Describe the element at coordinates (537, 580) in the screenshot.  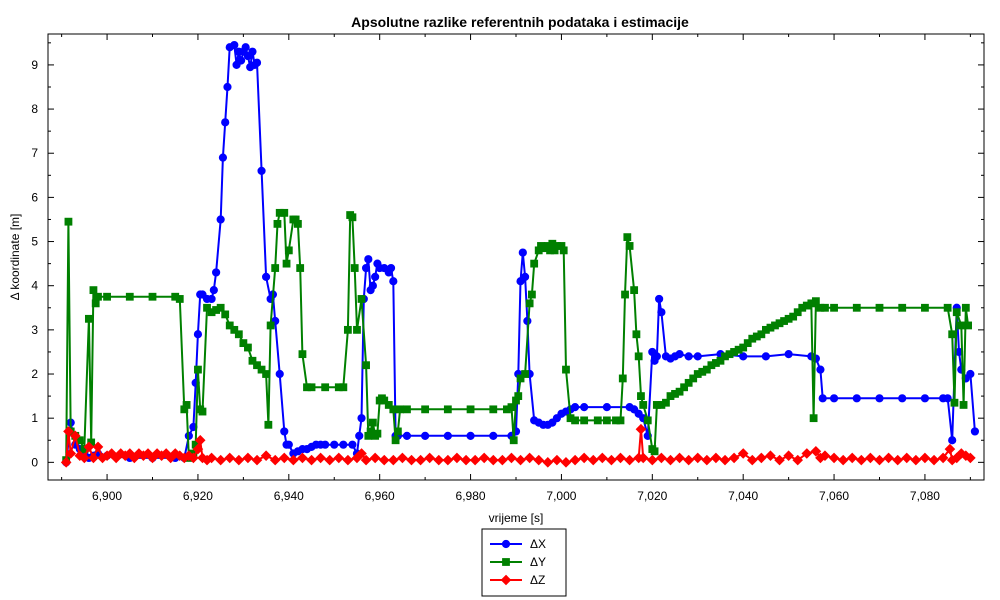
I see `legend-label: ΔZ` at that location.